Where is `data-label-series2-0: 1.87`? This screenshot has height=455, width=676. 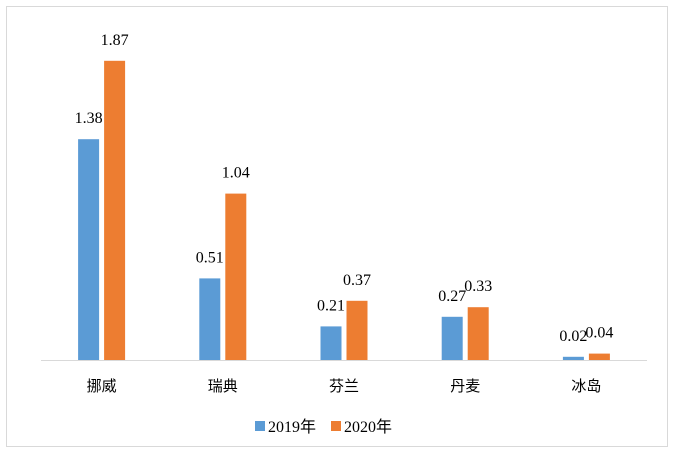
data-label-series2-0: 1.87 is located at coordinates (115, 40).